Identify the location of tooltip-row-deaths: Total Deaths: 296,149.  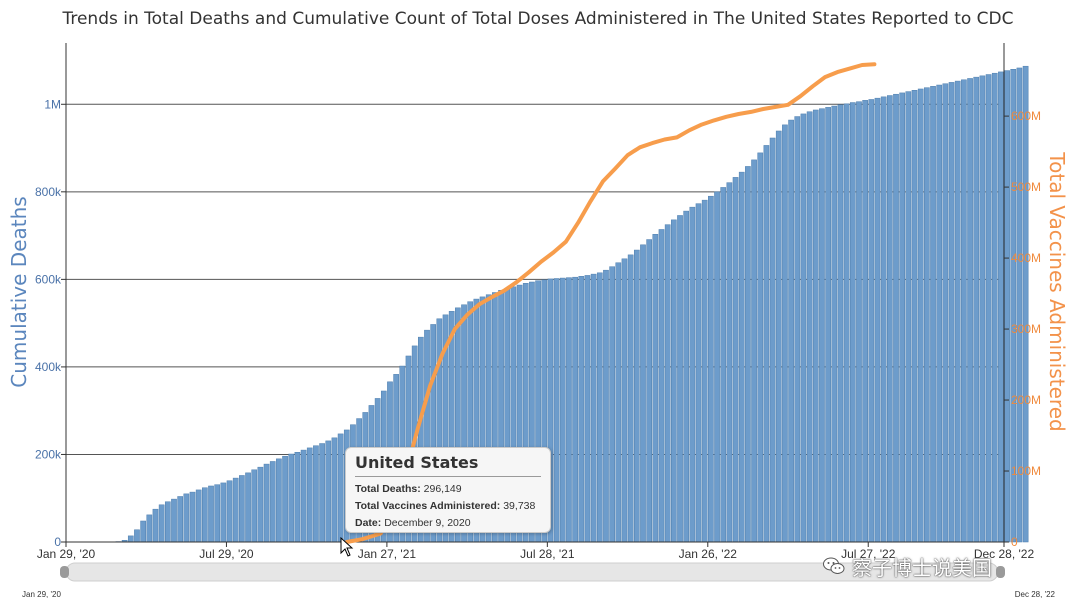
(448, 489).